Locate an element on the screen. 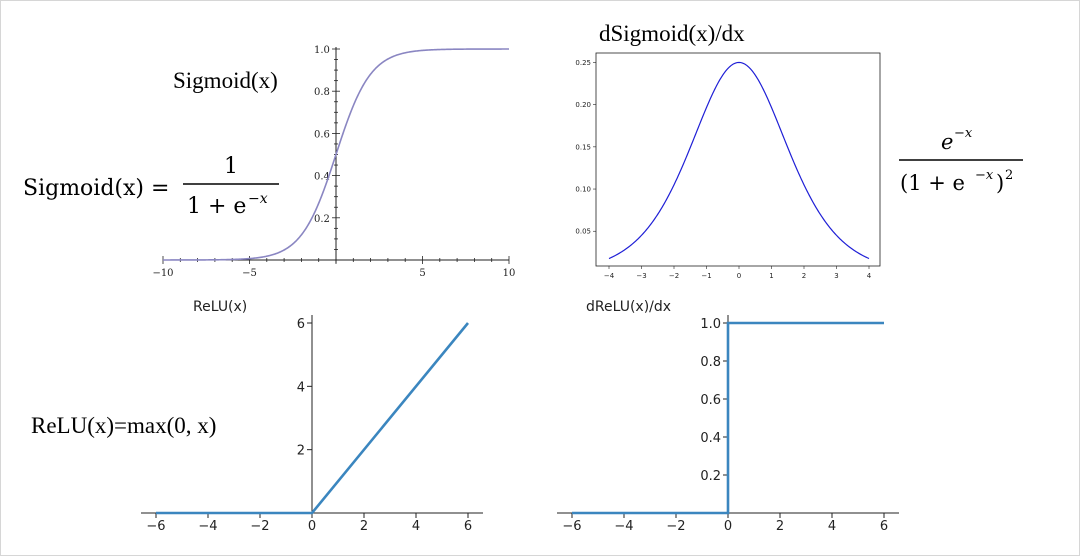  relu-x-tick-label: 0 is located at coordinates (312, 526).